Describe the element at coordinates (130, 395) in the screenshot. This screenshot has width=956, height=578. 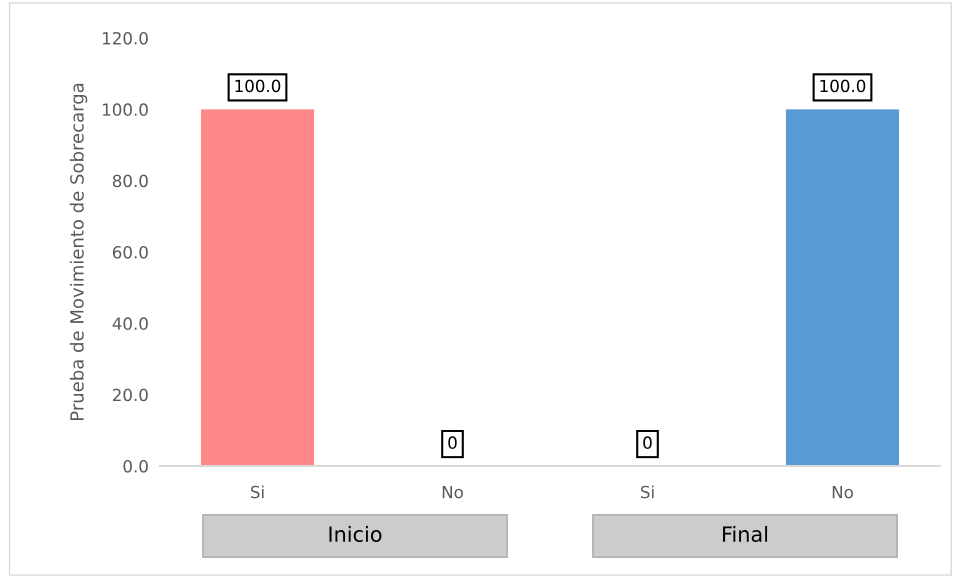
I see `y-tick-label: 20.0` at that location.